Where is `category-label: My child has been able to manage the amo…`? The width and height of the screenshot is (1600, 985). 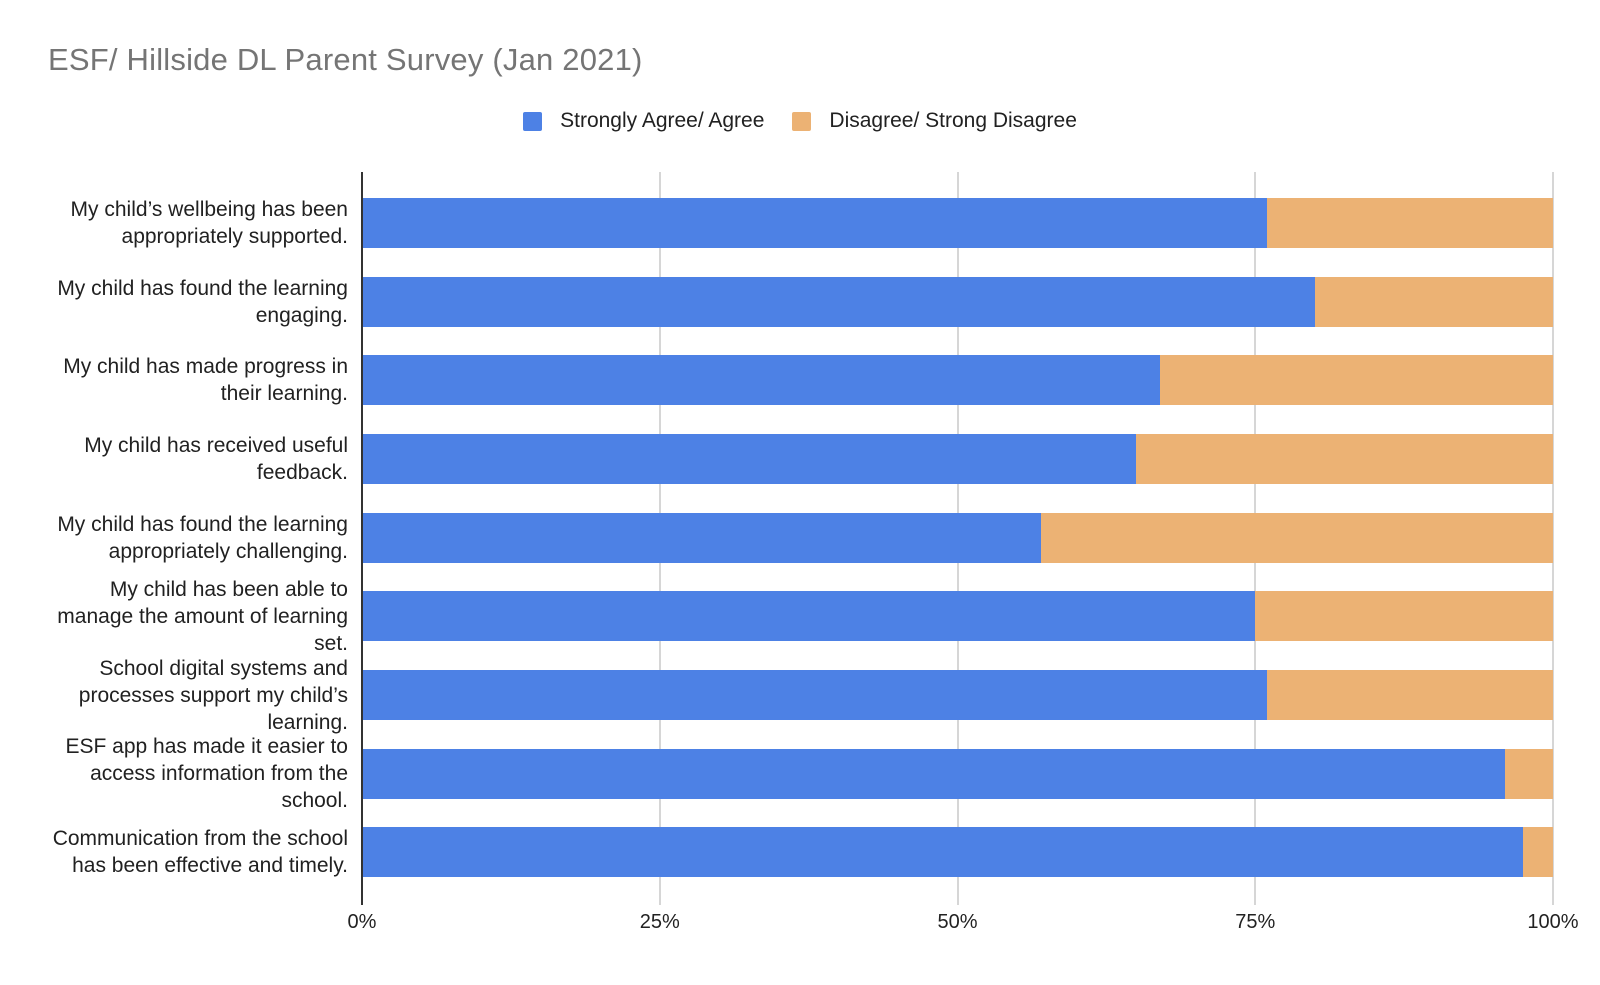 category-label: My child has been able to manage the amo… is located at coordinates (198, 616).